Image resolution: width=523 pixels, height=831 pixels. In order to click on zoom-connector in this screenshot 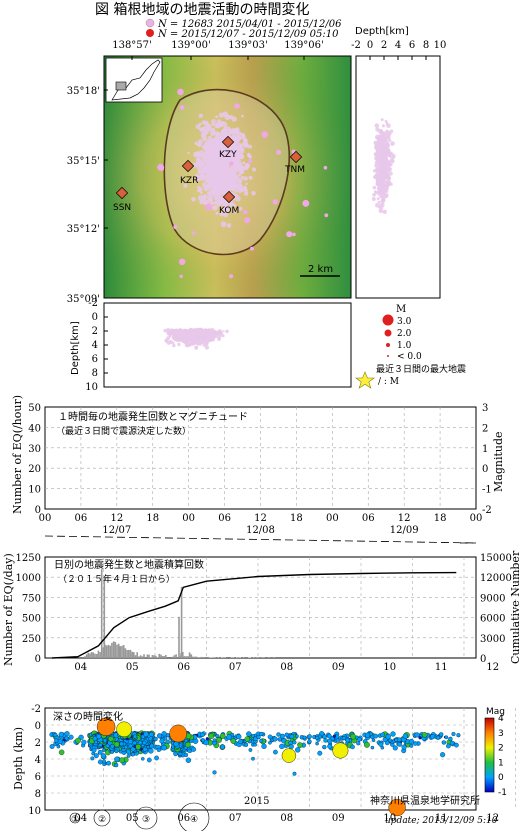, I will do `click(260, 539)`.